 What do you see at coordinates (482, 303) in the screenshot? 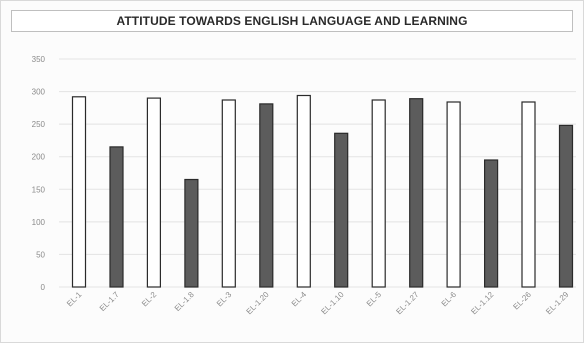
I see `x-tick-label: EL-1.12` at bounding box center [482, 303].